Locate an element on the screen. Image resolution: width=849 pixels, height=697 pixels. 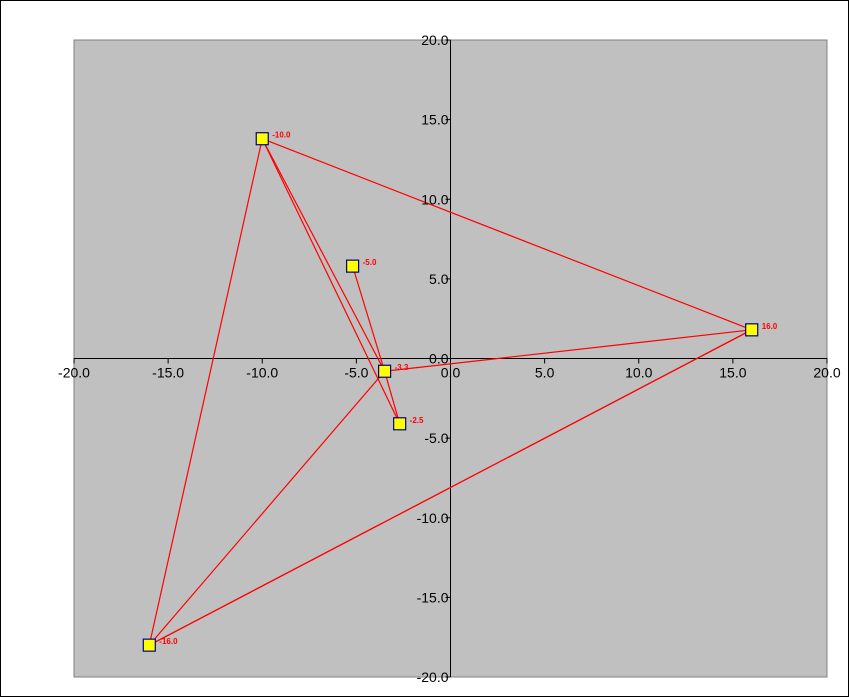
data-point-label: -10.0 is located at coordinates (281, 135).